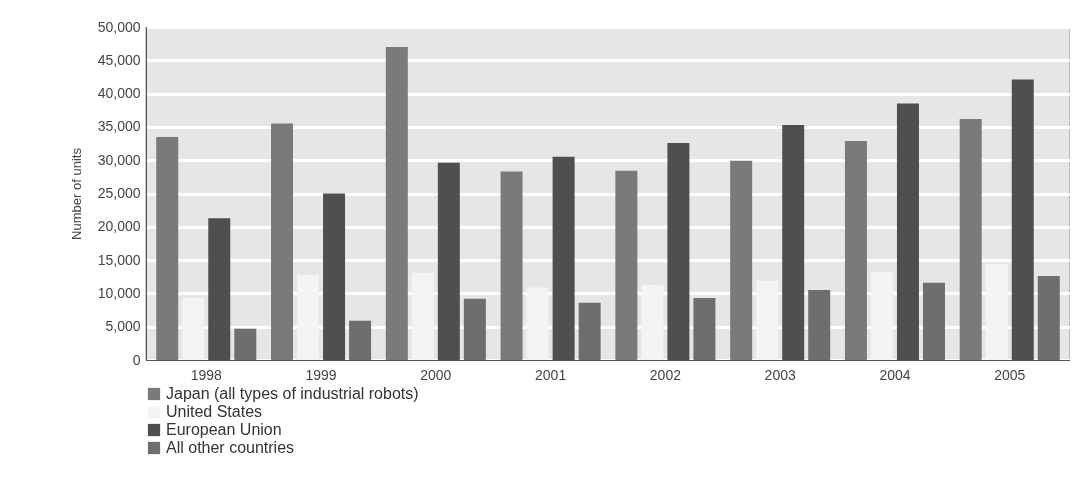 Image resolution: width=1073 pixels, height=489 pixels. I want to click on legend-label: United States, so click(214, 411).